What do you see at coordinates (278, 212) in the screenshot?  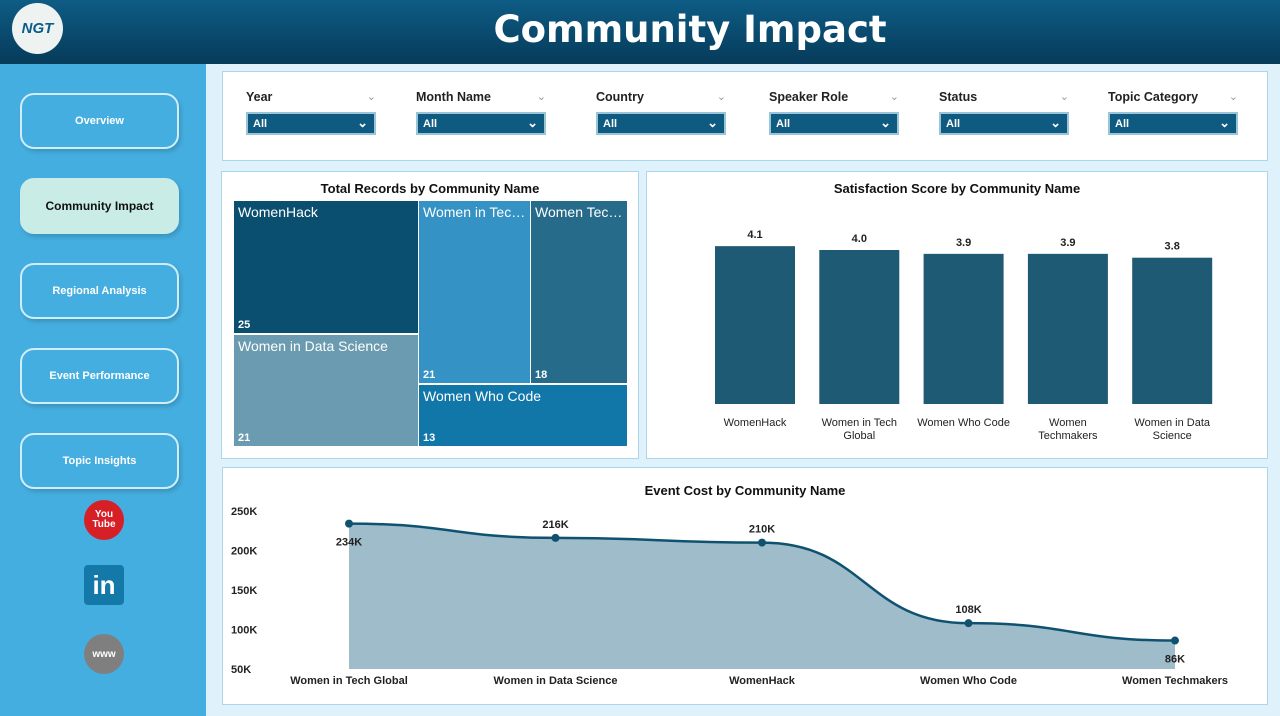 I see `treemap-cell-label: WomenHack` at bounding box center [278, 212].